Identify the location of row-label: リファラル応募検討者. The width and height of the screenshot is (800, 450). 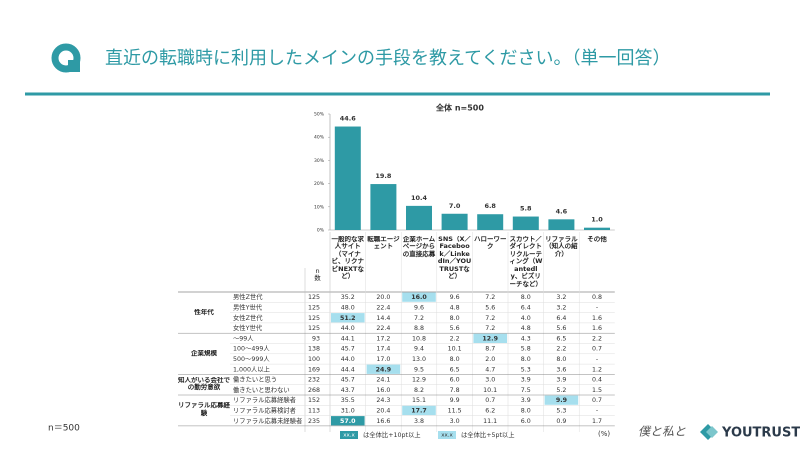
(264, 409).